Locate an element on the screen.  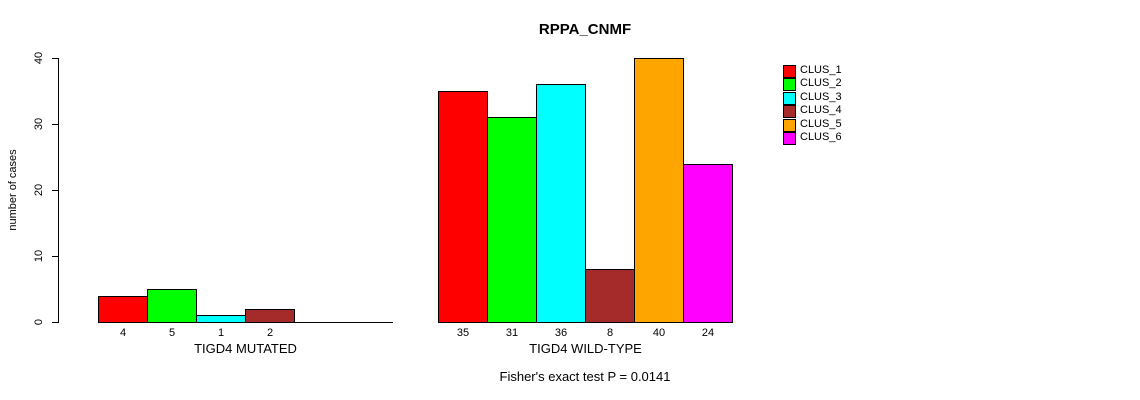
bar-value-label: 24 is located at coordinates (708, 333).